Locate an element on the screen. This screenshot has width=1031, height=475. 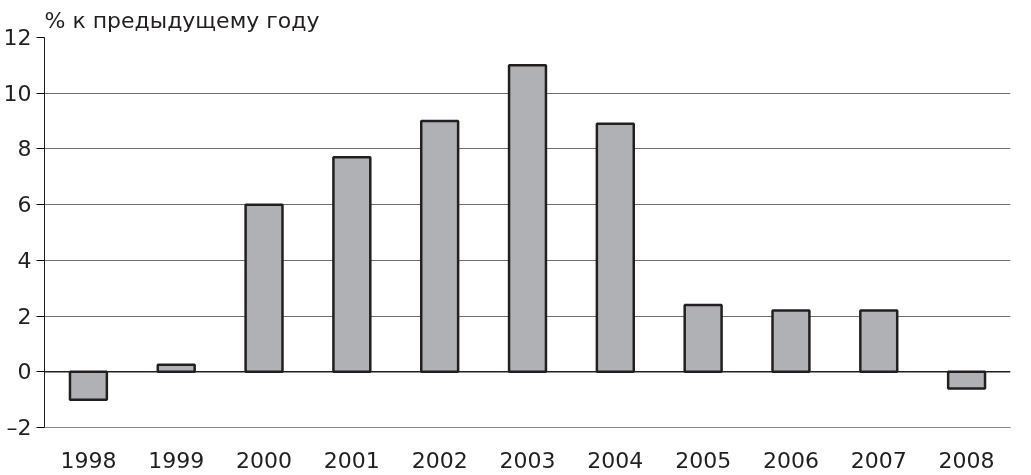
y-tick-label: 10 is located at coordinates (17, 93).